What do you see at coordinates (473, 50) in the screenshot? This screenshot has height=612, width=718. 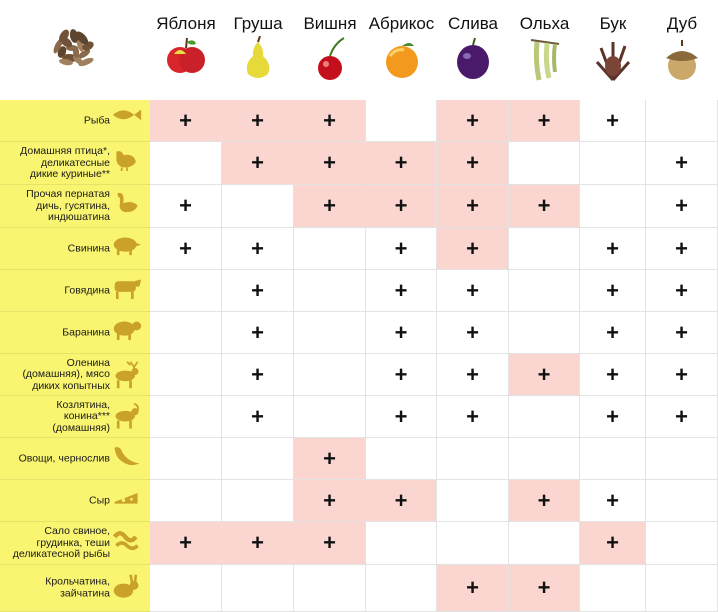 I see `column-header: Слива` at bounding box center [473, 50].